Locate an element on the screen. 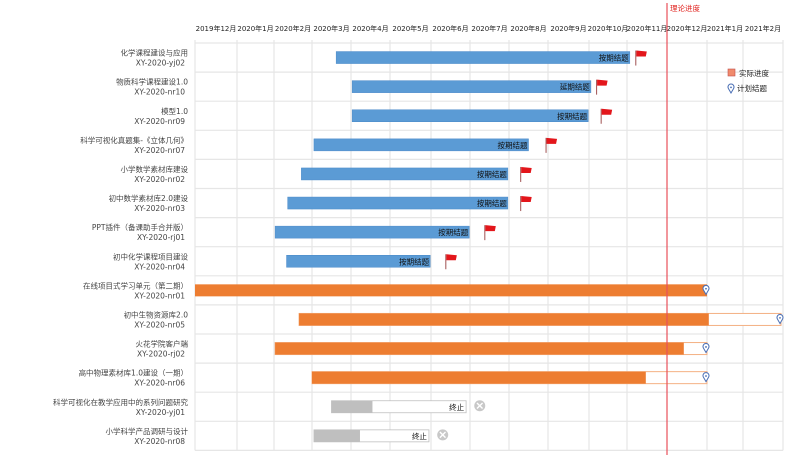  row-name: 科学可视化在教学应用中的系列问题研究 is located at coordinates (120, 402).